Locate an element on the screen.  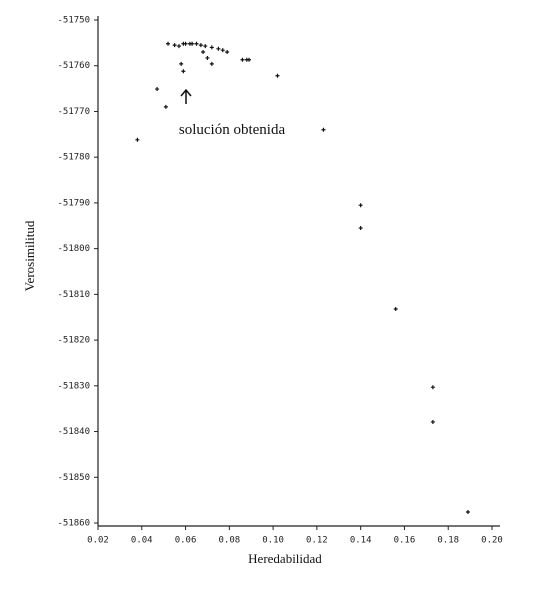
x-tick-label: 0.10 is located at coordinates (273, 541).